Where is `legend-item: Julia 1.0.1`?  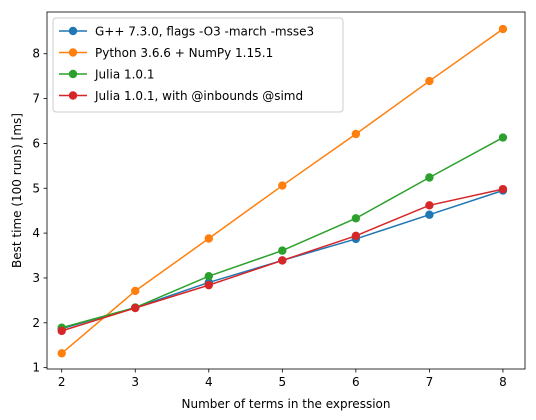
legend-item: Julia 1.0.1 is located at coordinates (107, 75).